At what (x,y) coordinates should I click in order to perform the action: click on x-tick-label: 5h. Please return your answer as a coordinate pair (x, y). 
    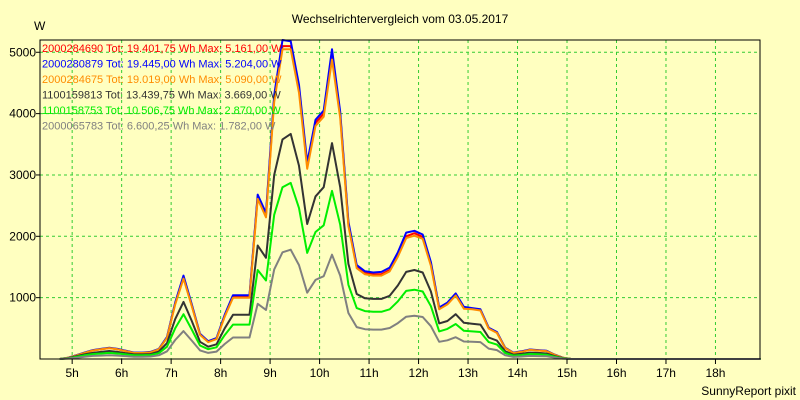
    Looking at the image, I should click on (71, 373).